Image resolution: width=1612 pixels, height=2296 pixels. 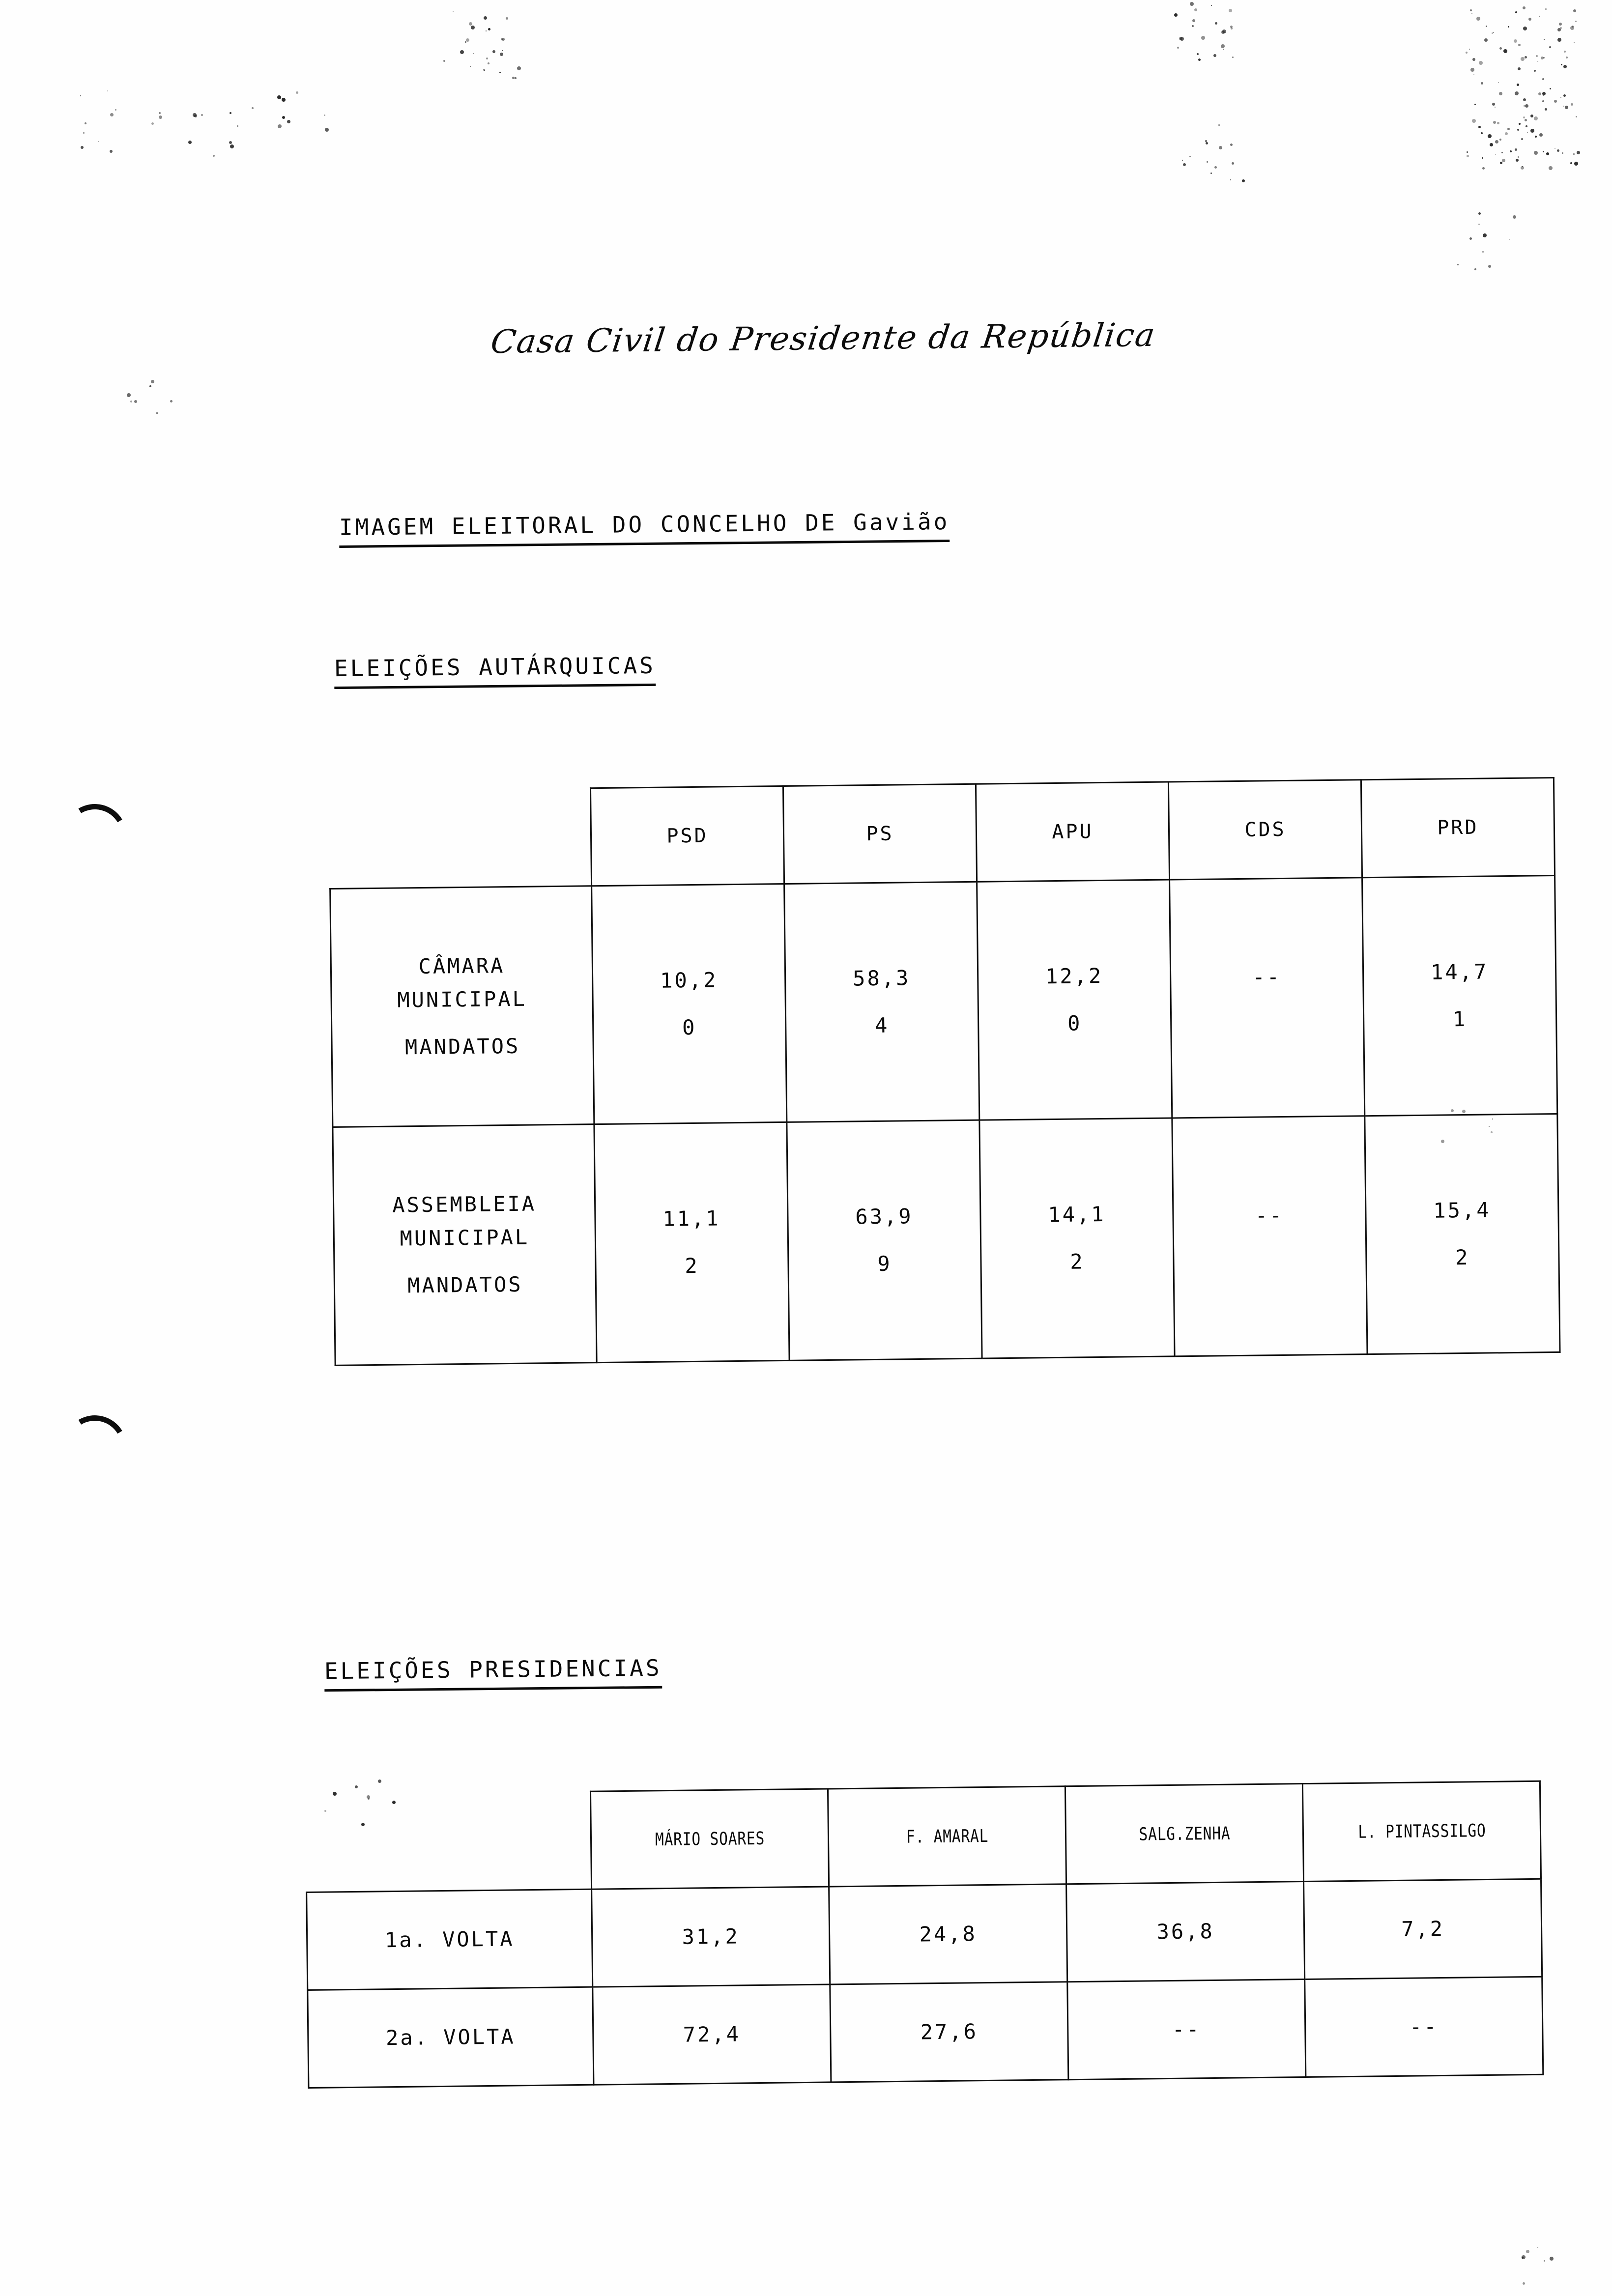 What do you see at coordinates (692, 1243) in the screenshot?
I see `cell-assembleia-psd: 11,1 2` at bounding box center [692, 1243].